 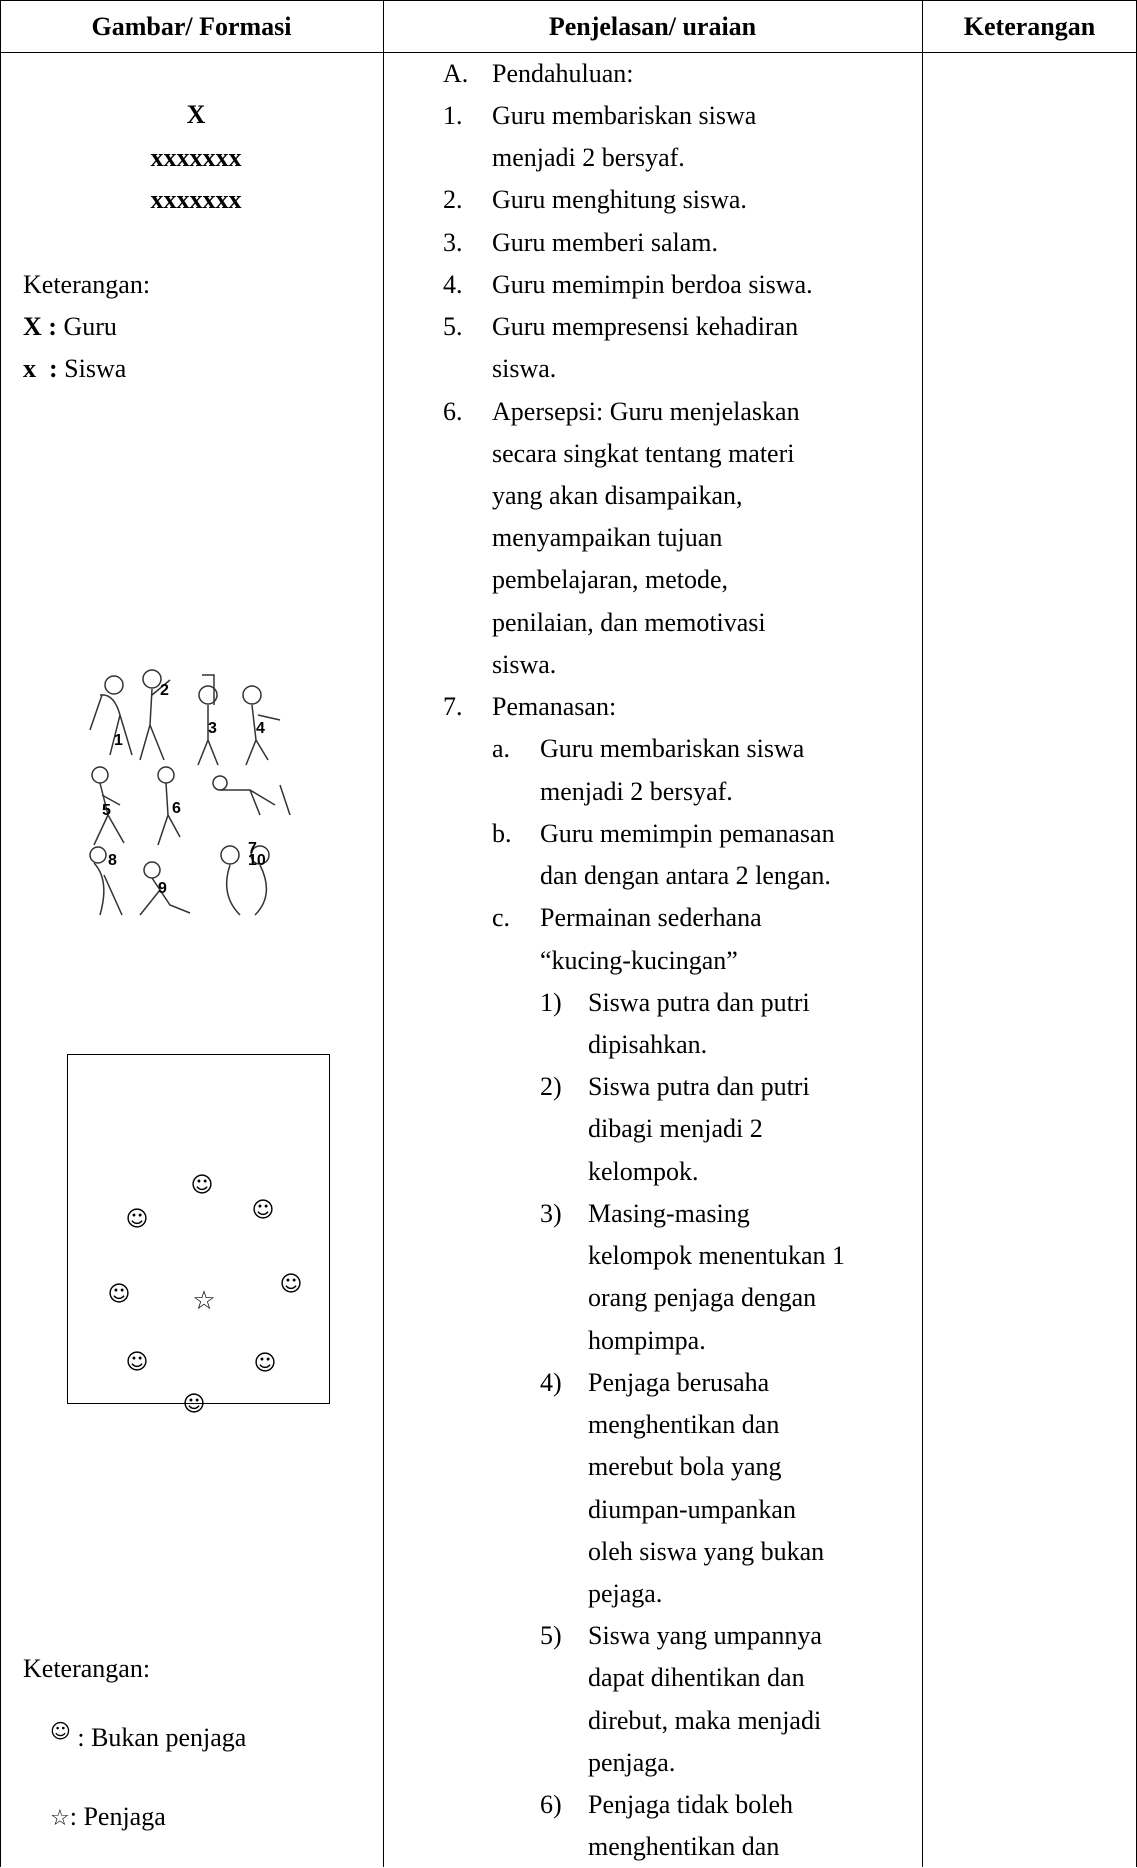 I want to click on step-text: kelompok., so click(x=643, y=1171).